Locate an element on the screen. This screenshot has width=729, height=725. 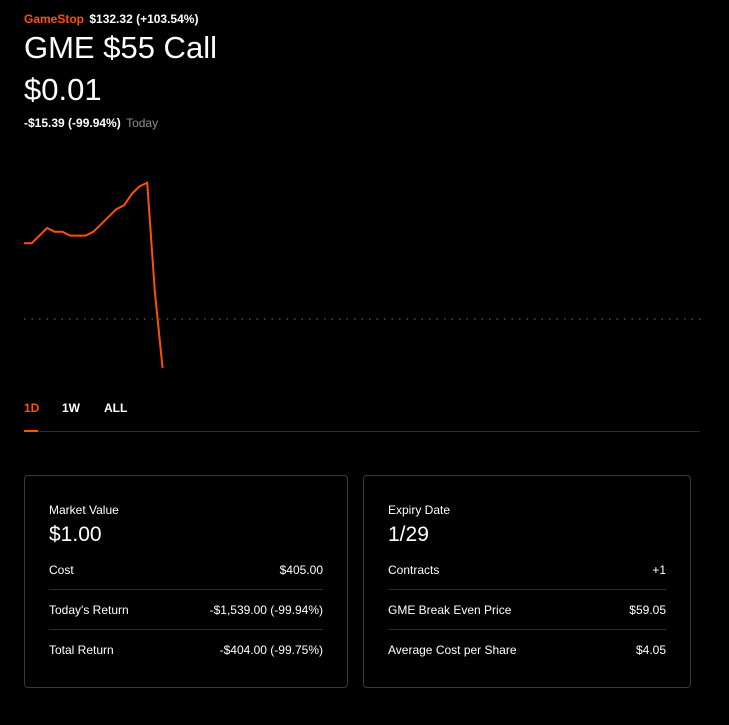
average-cost-row: Average Cost per Share $4.05 is located at coordinates (527, 649).